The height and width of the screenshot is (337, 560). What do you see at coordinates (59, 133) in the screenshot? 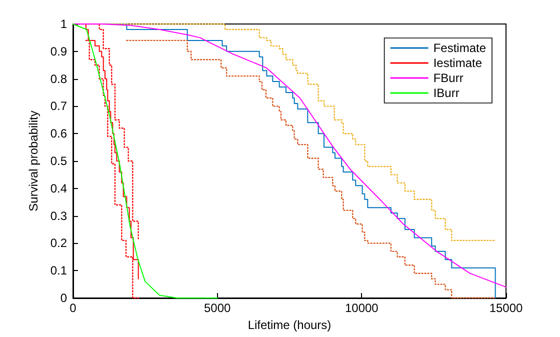
I see `y-tick-label: 0.6` at bounding box center [59, 133].